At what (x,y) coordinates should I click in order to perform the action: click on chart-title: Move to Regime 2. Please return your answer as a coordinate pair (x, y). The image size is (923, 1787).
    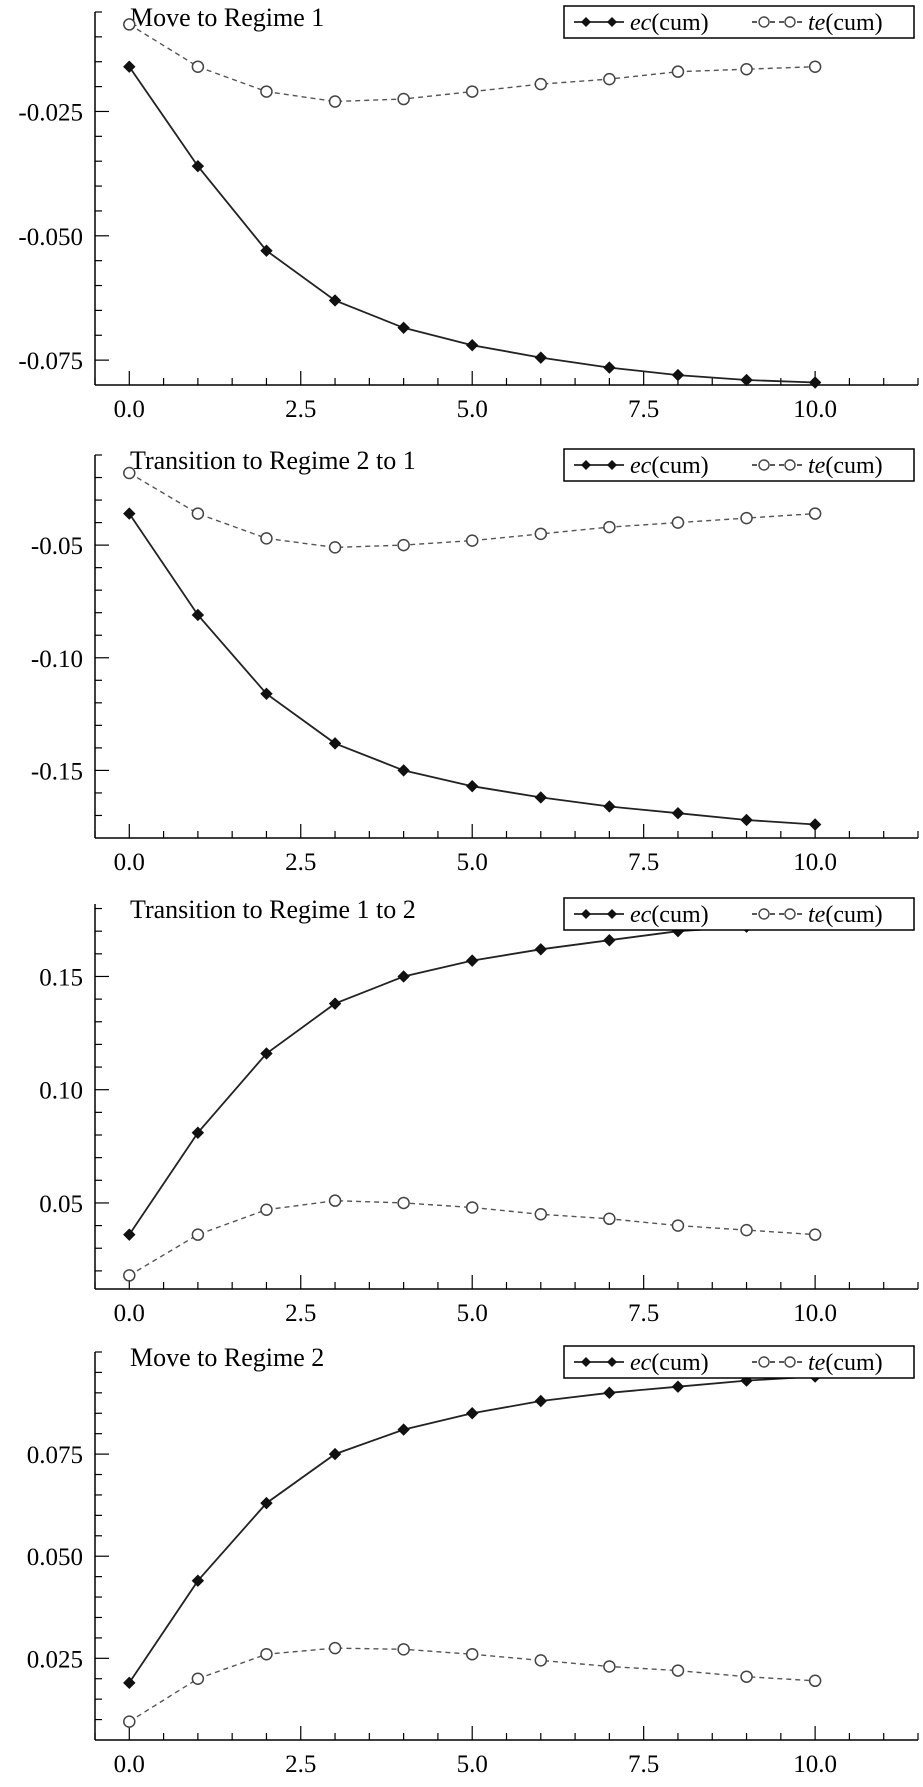
    Looking at the image, I should click on (227, 1357).